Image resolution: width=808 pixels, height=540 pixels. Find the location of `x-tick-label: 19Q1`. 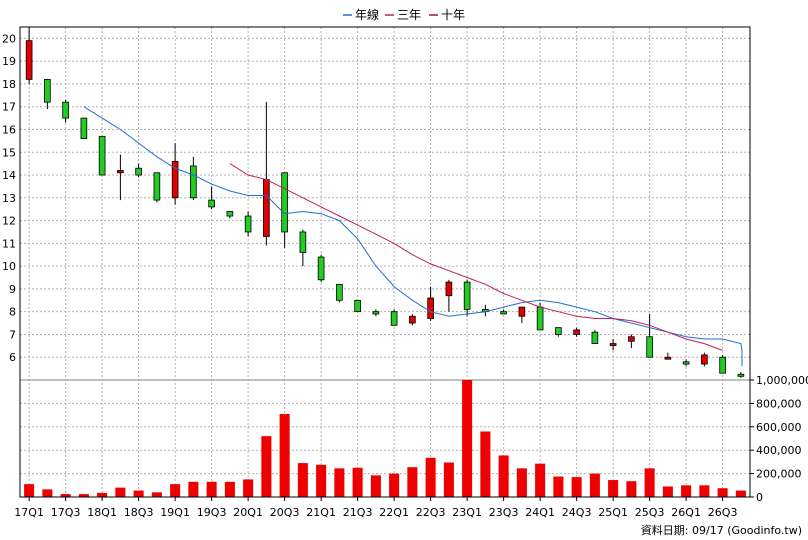

x-tick-label: 19Q1 is located at coordinates (175, 512).